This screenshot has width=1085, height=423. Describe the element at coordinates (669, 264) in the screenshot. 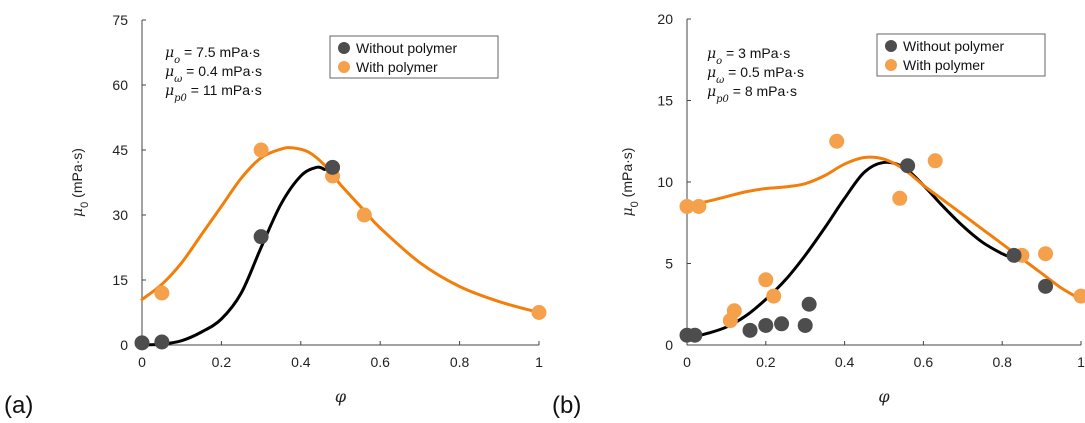

I see `y-tick-label: 5` at that location.